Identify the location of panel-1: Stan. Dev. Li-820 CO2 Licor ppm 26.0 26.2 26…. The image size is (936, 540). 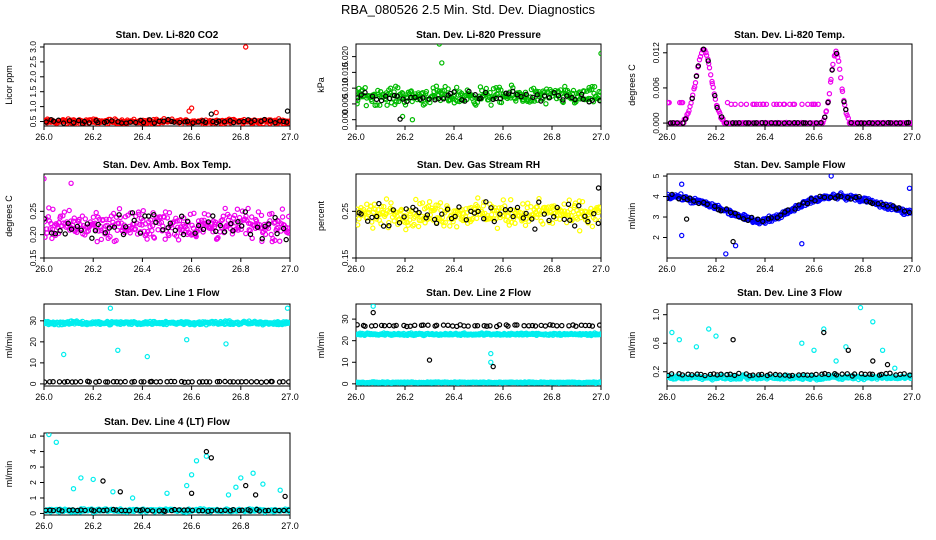
(151, 86).